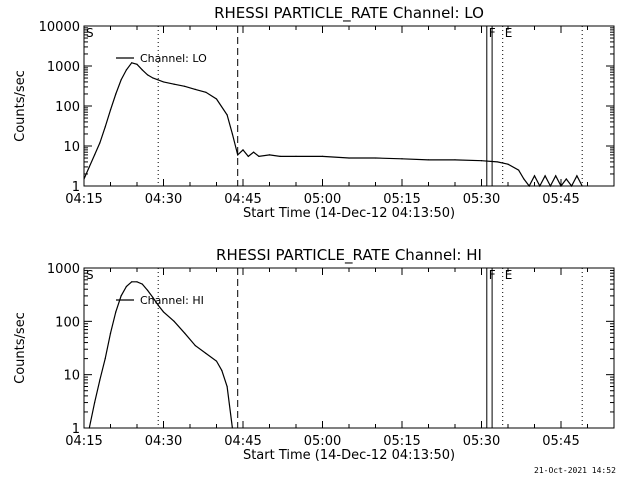 Image resolution: width=640 pixels, height=480 pixels. Describe the element at coordinates (509, 275) in the screenshot. I see `event-marker-label: E` at that location.